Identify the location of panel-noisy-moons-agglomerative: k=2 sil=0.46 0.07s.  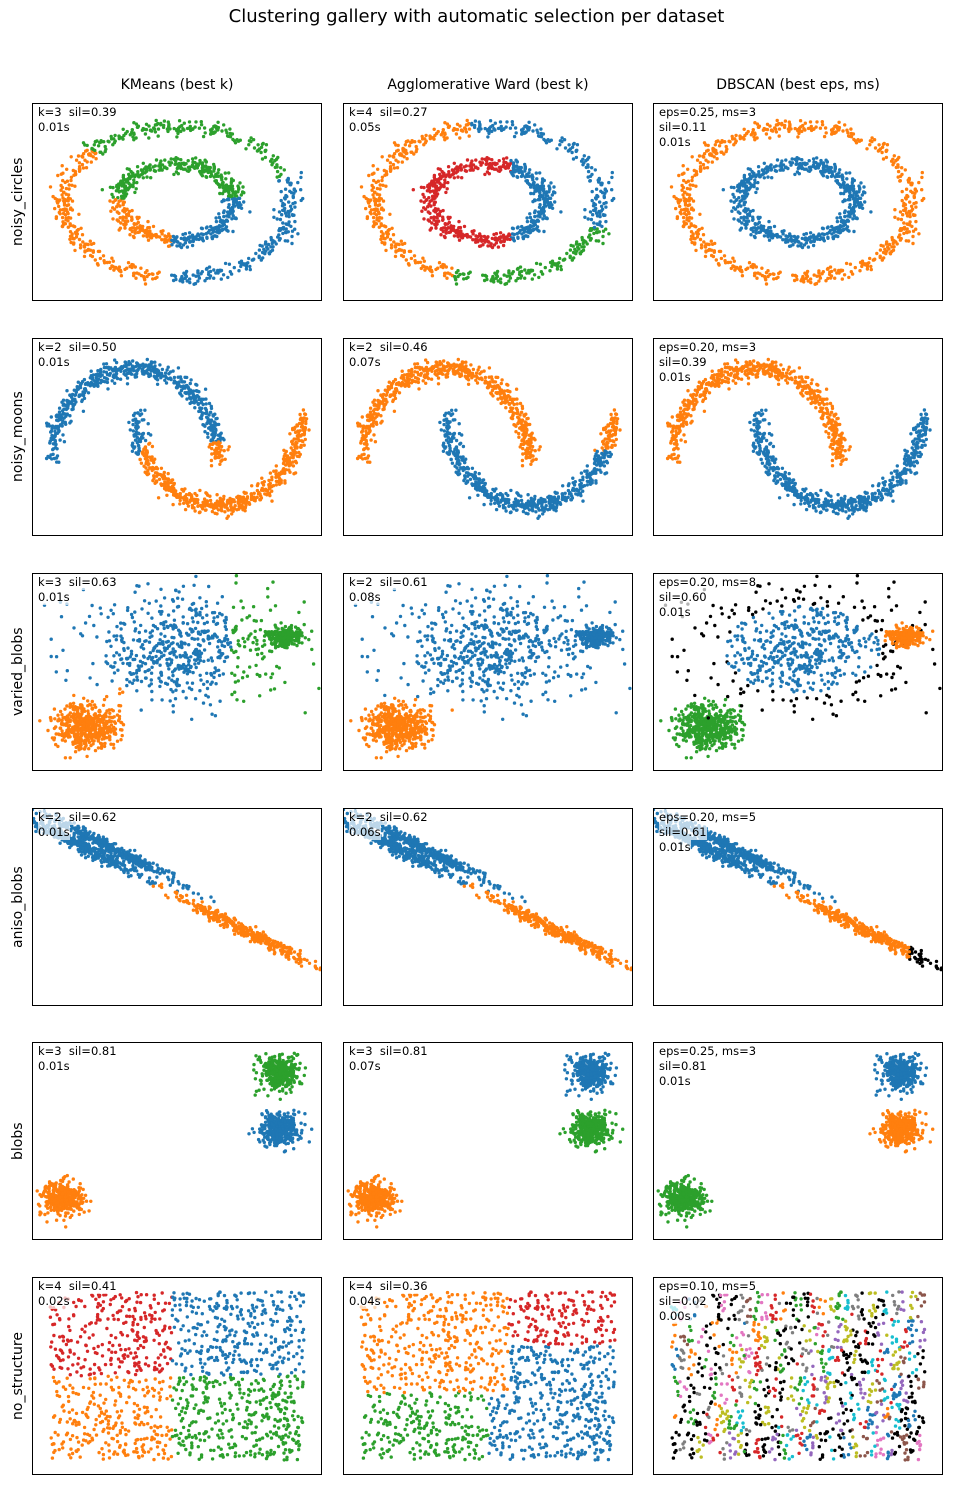
(488, 437).